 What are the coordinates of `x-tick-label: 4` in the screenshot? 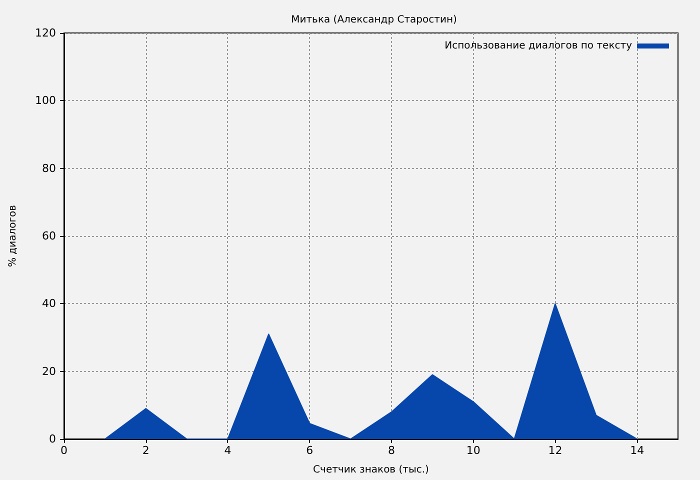 It's located at (228, 450).